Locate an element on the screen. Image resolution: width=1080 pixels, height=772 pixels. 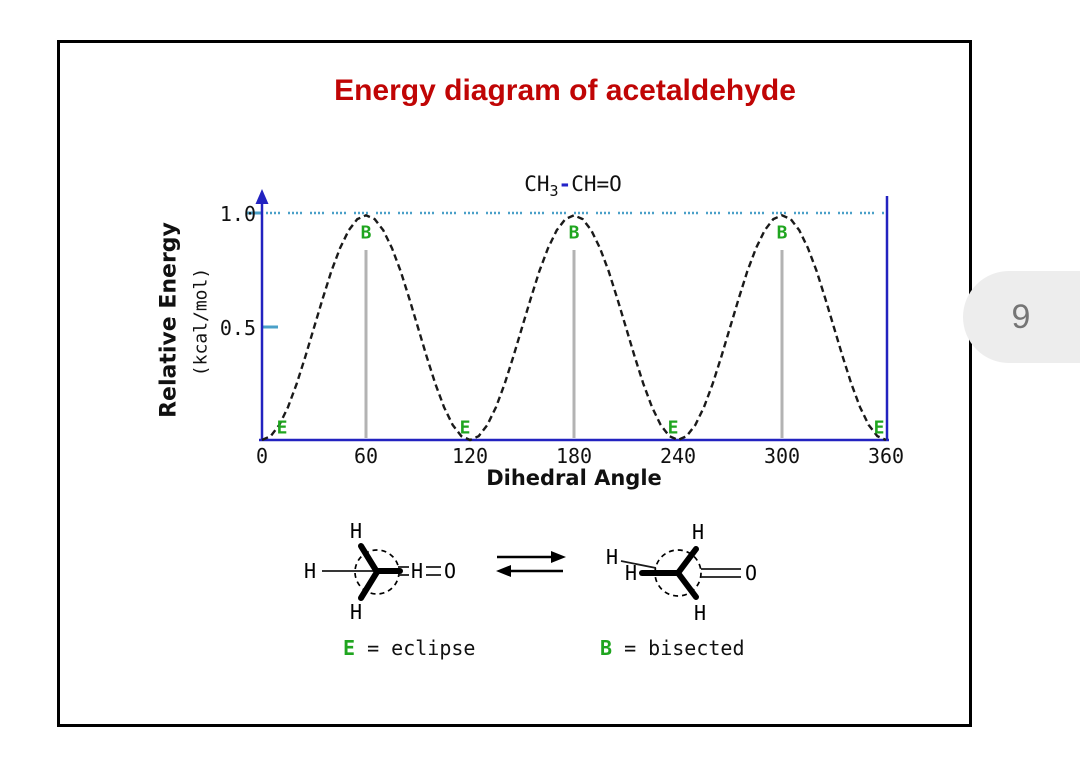
legend-symbol-E: E is located at coordinates (349, 648).